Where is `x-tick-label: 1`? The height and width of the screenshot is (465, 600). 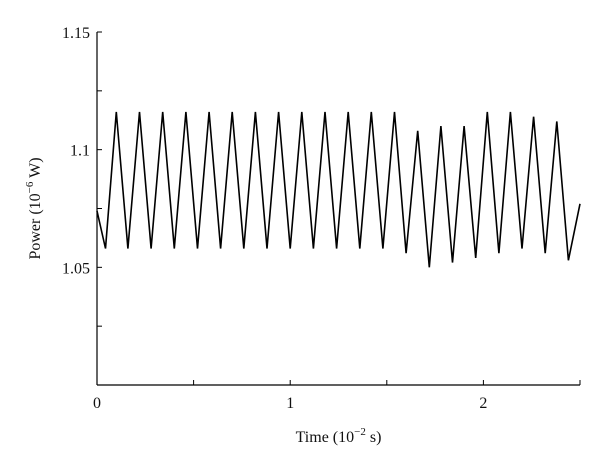
x-tick-label: 1 is located at coordinates (290, 403).